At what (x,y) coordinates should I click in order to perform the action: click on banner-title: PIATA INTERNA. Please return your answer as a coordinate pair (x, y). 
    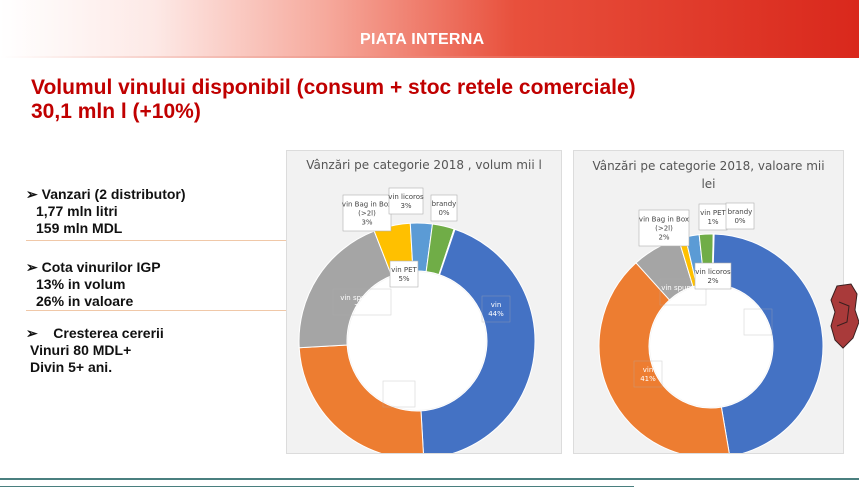
    Looking at the image, I should click on (422, 39).